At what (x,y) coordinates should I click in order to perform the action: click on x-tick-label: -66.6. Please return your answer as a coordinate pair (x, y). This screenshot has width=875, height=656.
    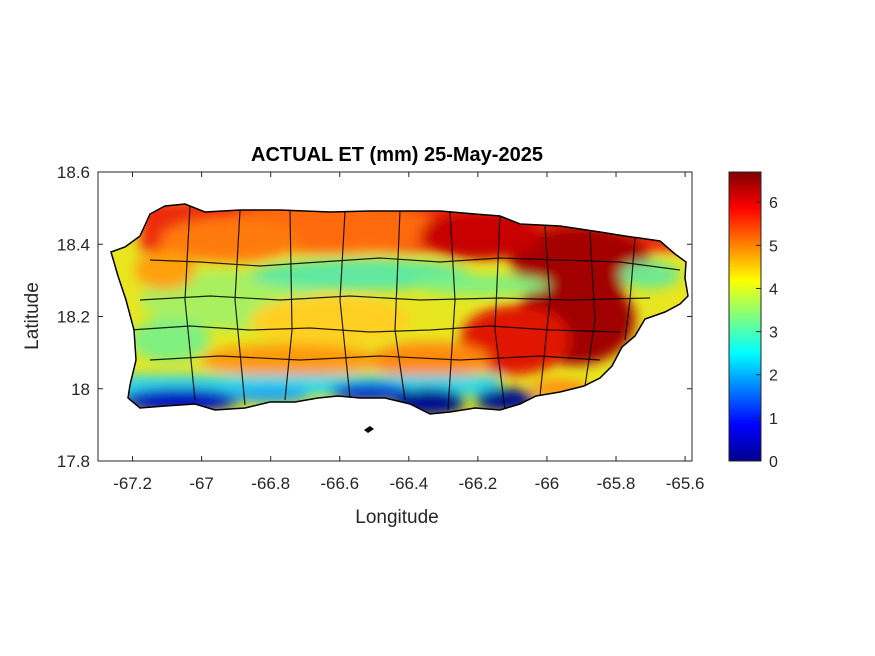
    Looking at the image, I should click on (339, 483).